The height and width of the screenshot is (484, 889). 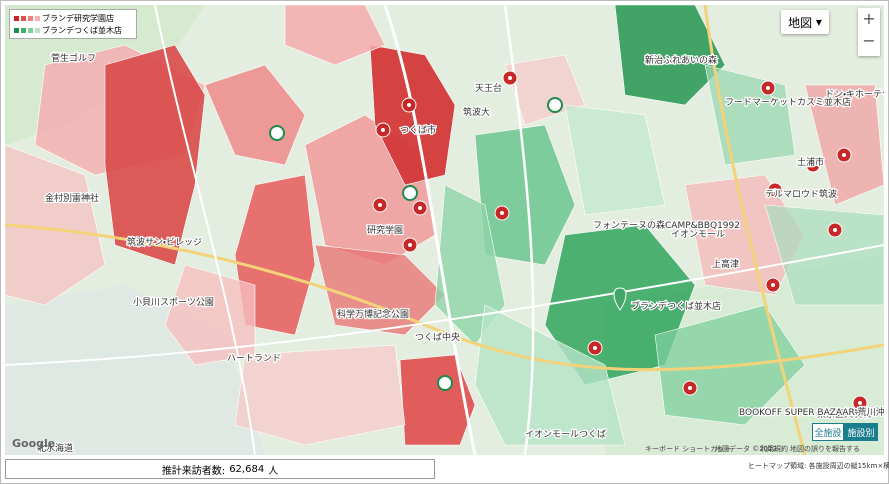 What do you see at coordinates (725, 264) in the screenshot?
I see `place-label: 上高津` at bounding box center [725, 264].